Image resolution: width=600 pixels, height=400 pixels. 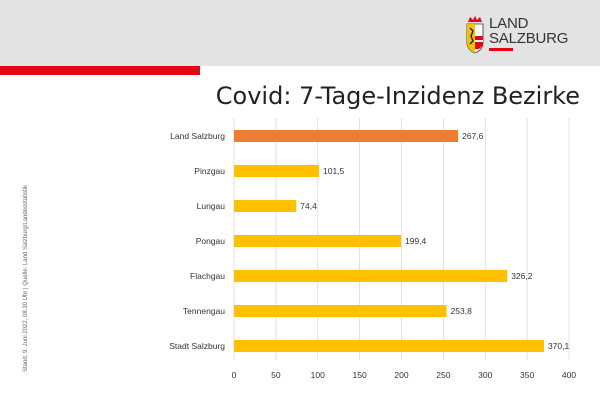 I want to click on logo-text-line1: LAND, so click(x=509, y=23).